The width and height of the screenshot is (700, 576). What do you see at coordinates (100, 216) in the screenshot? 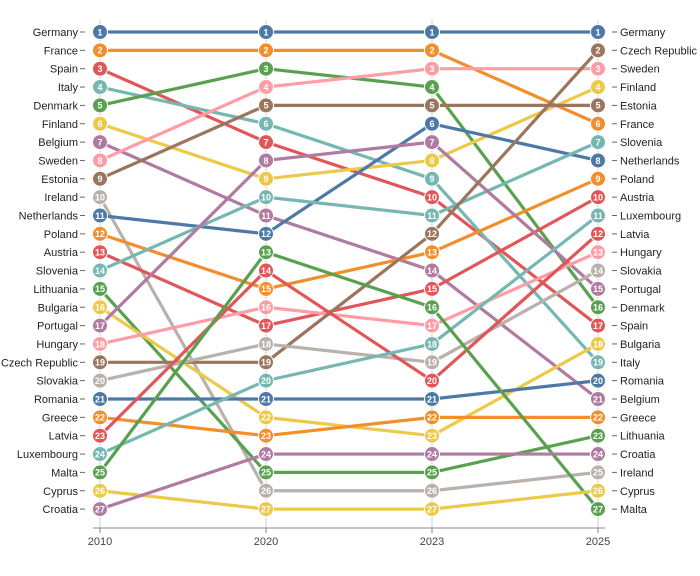
I see `rank-label: 11` at bounding box center [100, 216].